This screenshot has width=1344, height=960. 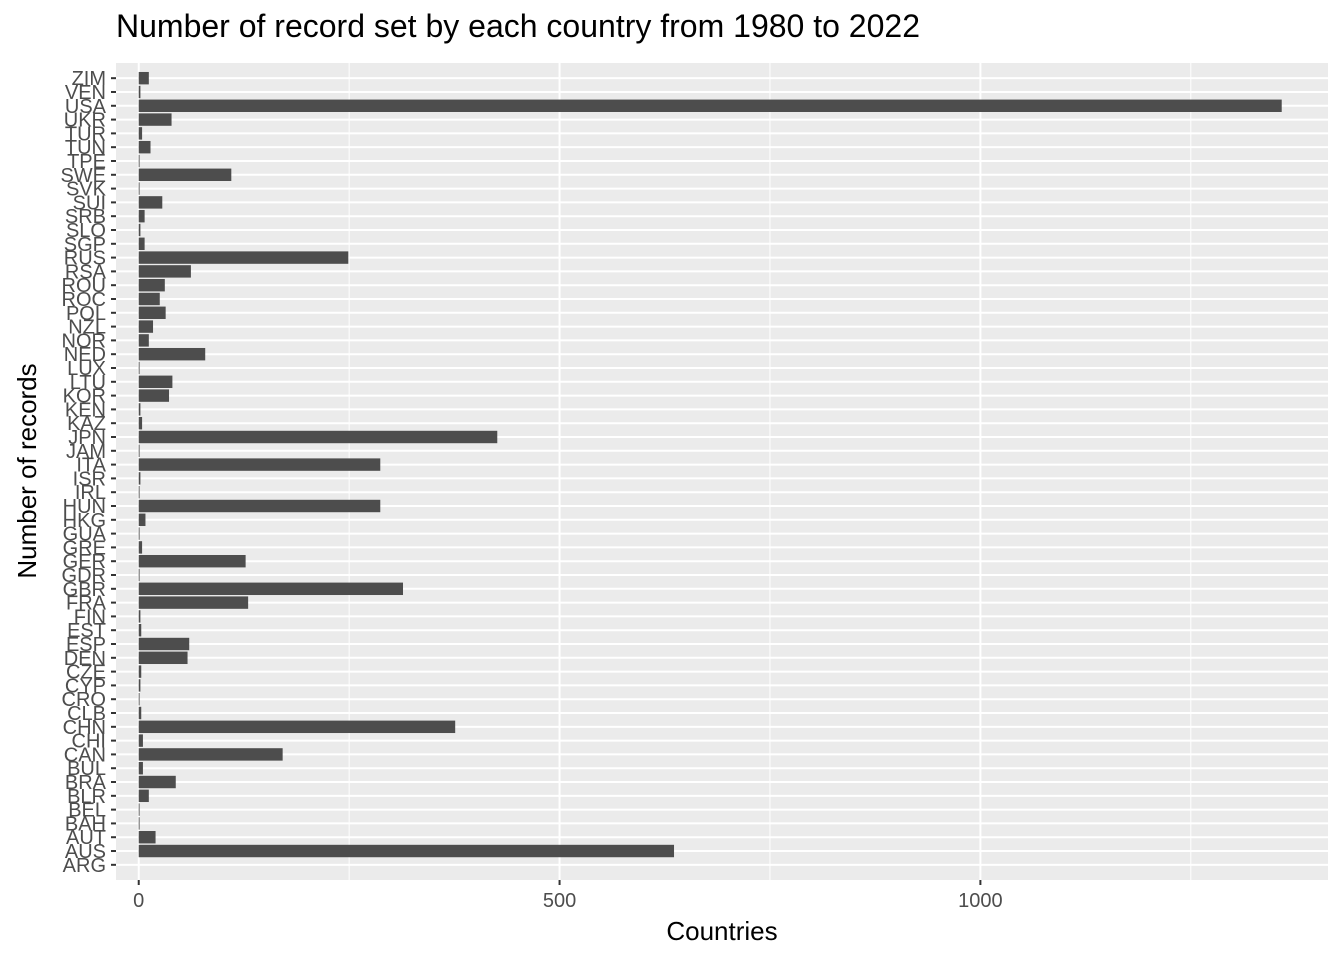 I want to click on bar-rou, so click(x=151, y=285).